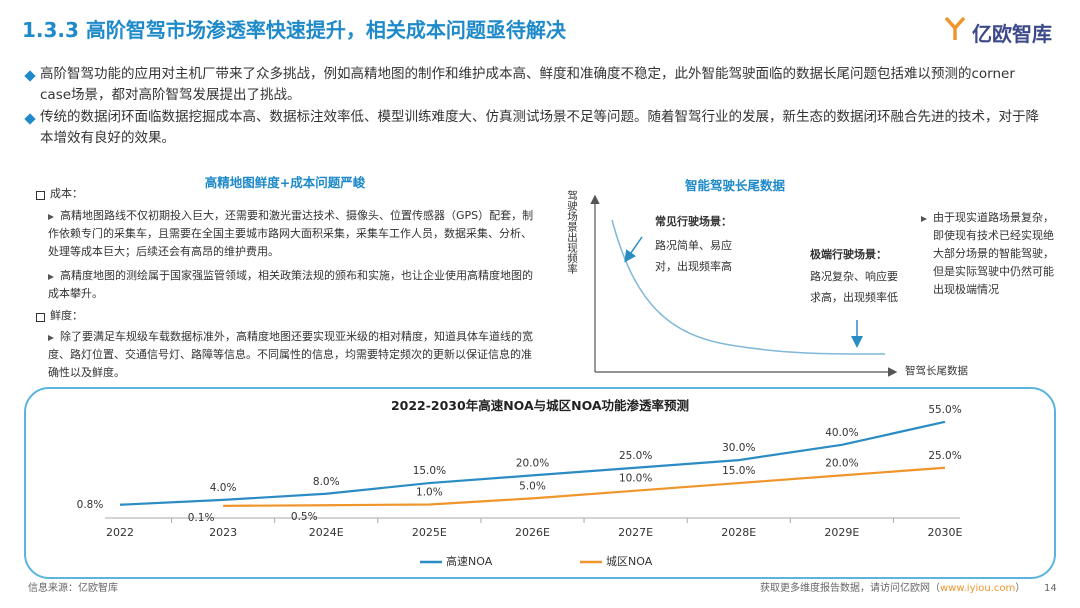 This screenshot has width=1080, height=608. I want to click on cta-text: ）, so click(1020, 588).